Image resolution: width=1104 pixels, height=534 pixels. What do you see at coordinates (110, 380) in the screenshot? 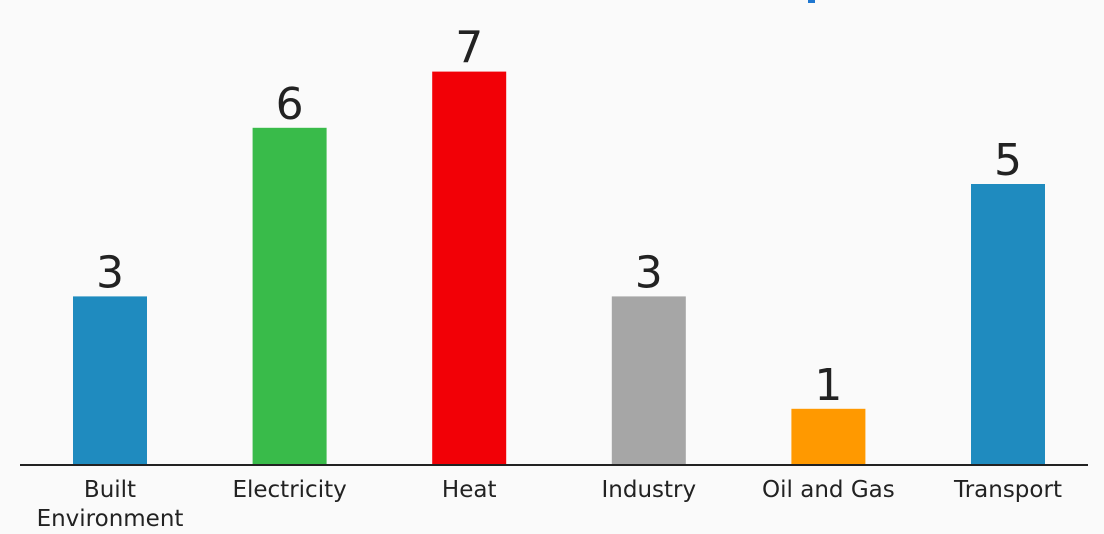
I see `bar-built-environment` at bounding box center [110, 380].